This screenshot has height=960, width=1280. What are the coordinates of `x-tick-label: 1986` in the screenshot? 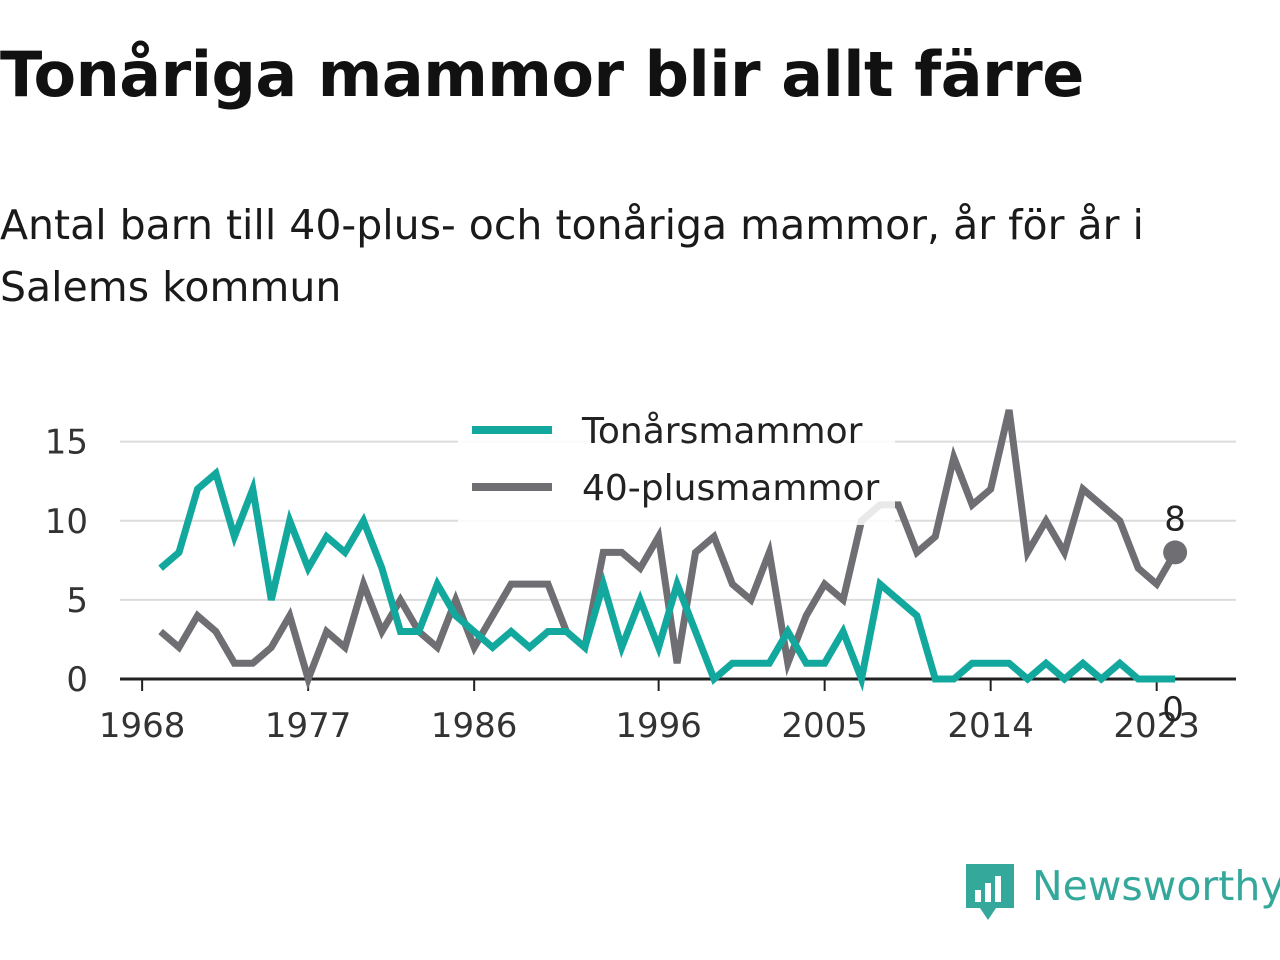 It's located at (474, 726).